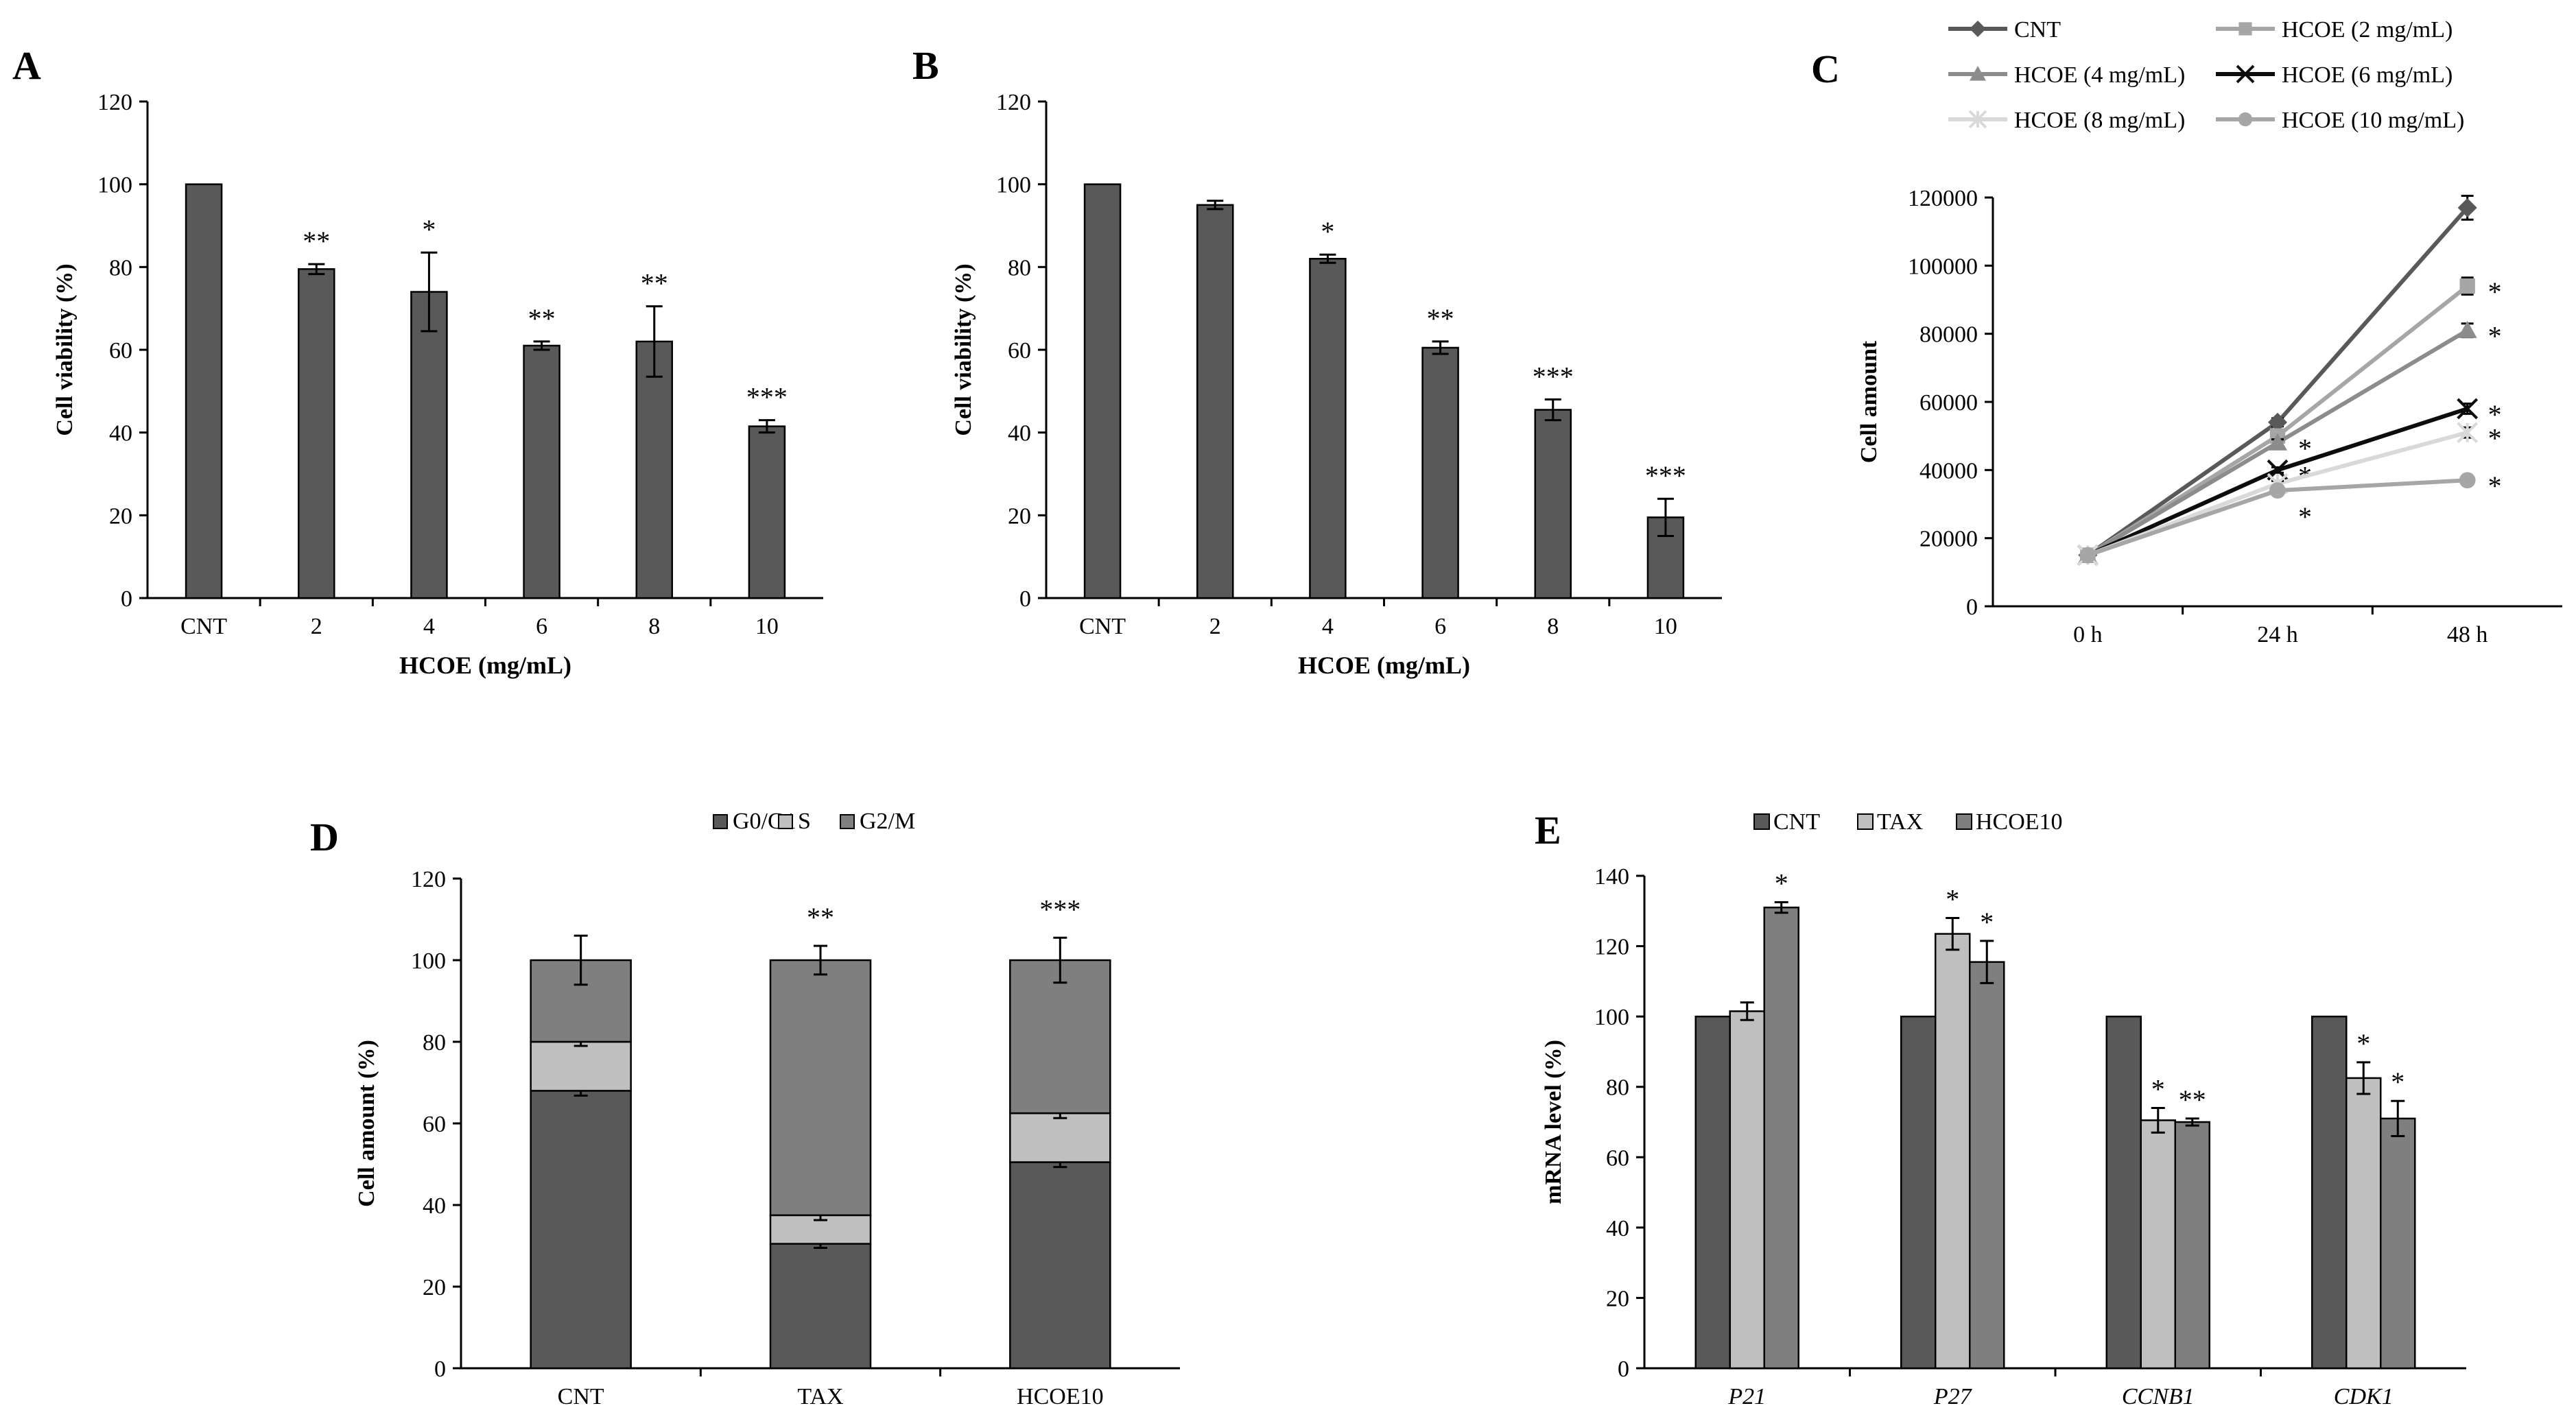 Image resolution: width=2576 pixels, height=1419 pixels. What do you see at coordinates (2364, 1396) in the screenshot?
I see `x-tick-label: CDK1` at bounding box center [2364, 1396].